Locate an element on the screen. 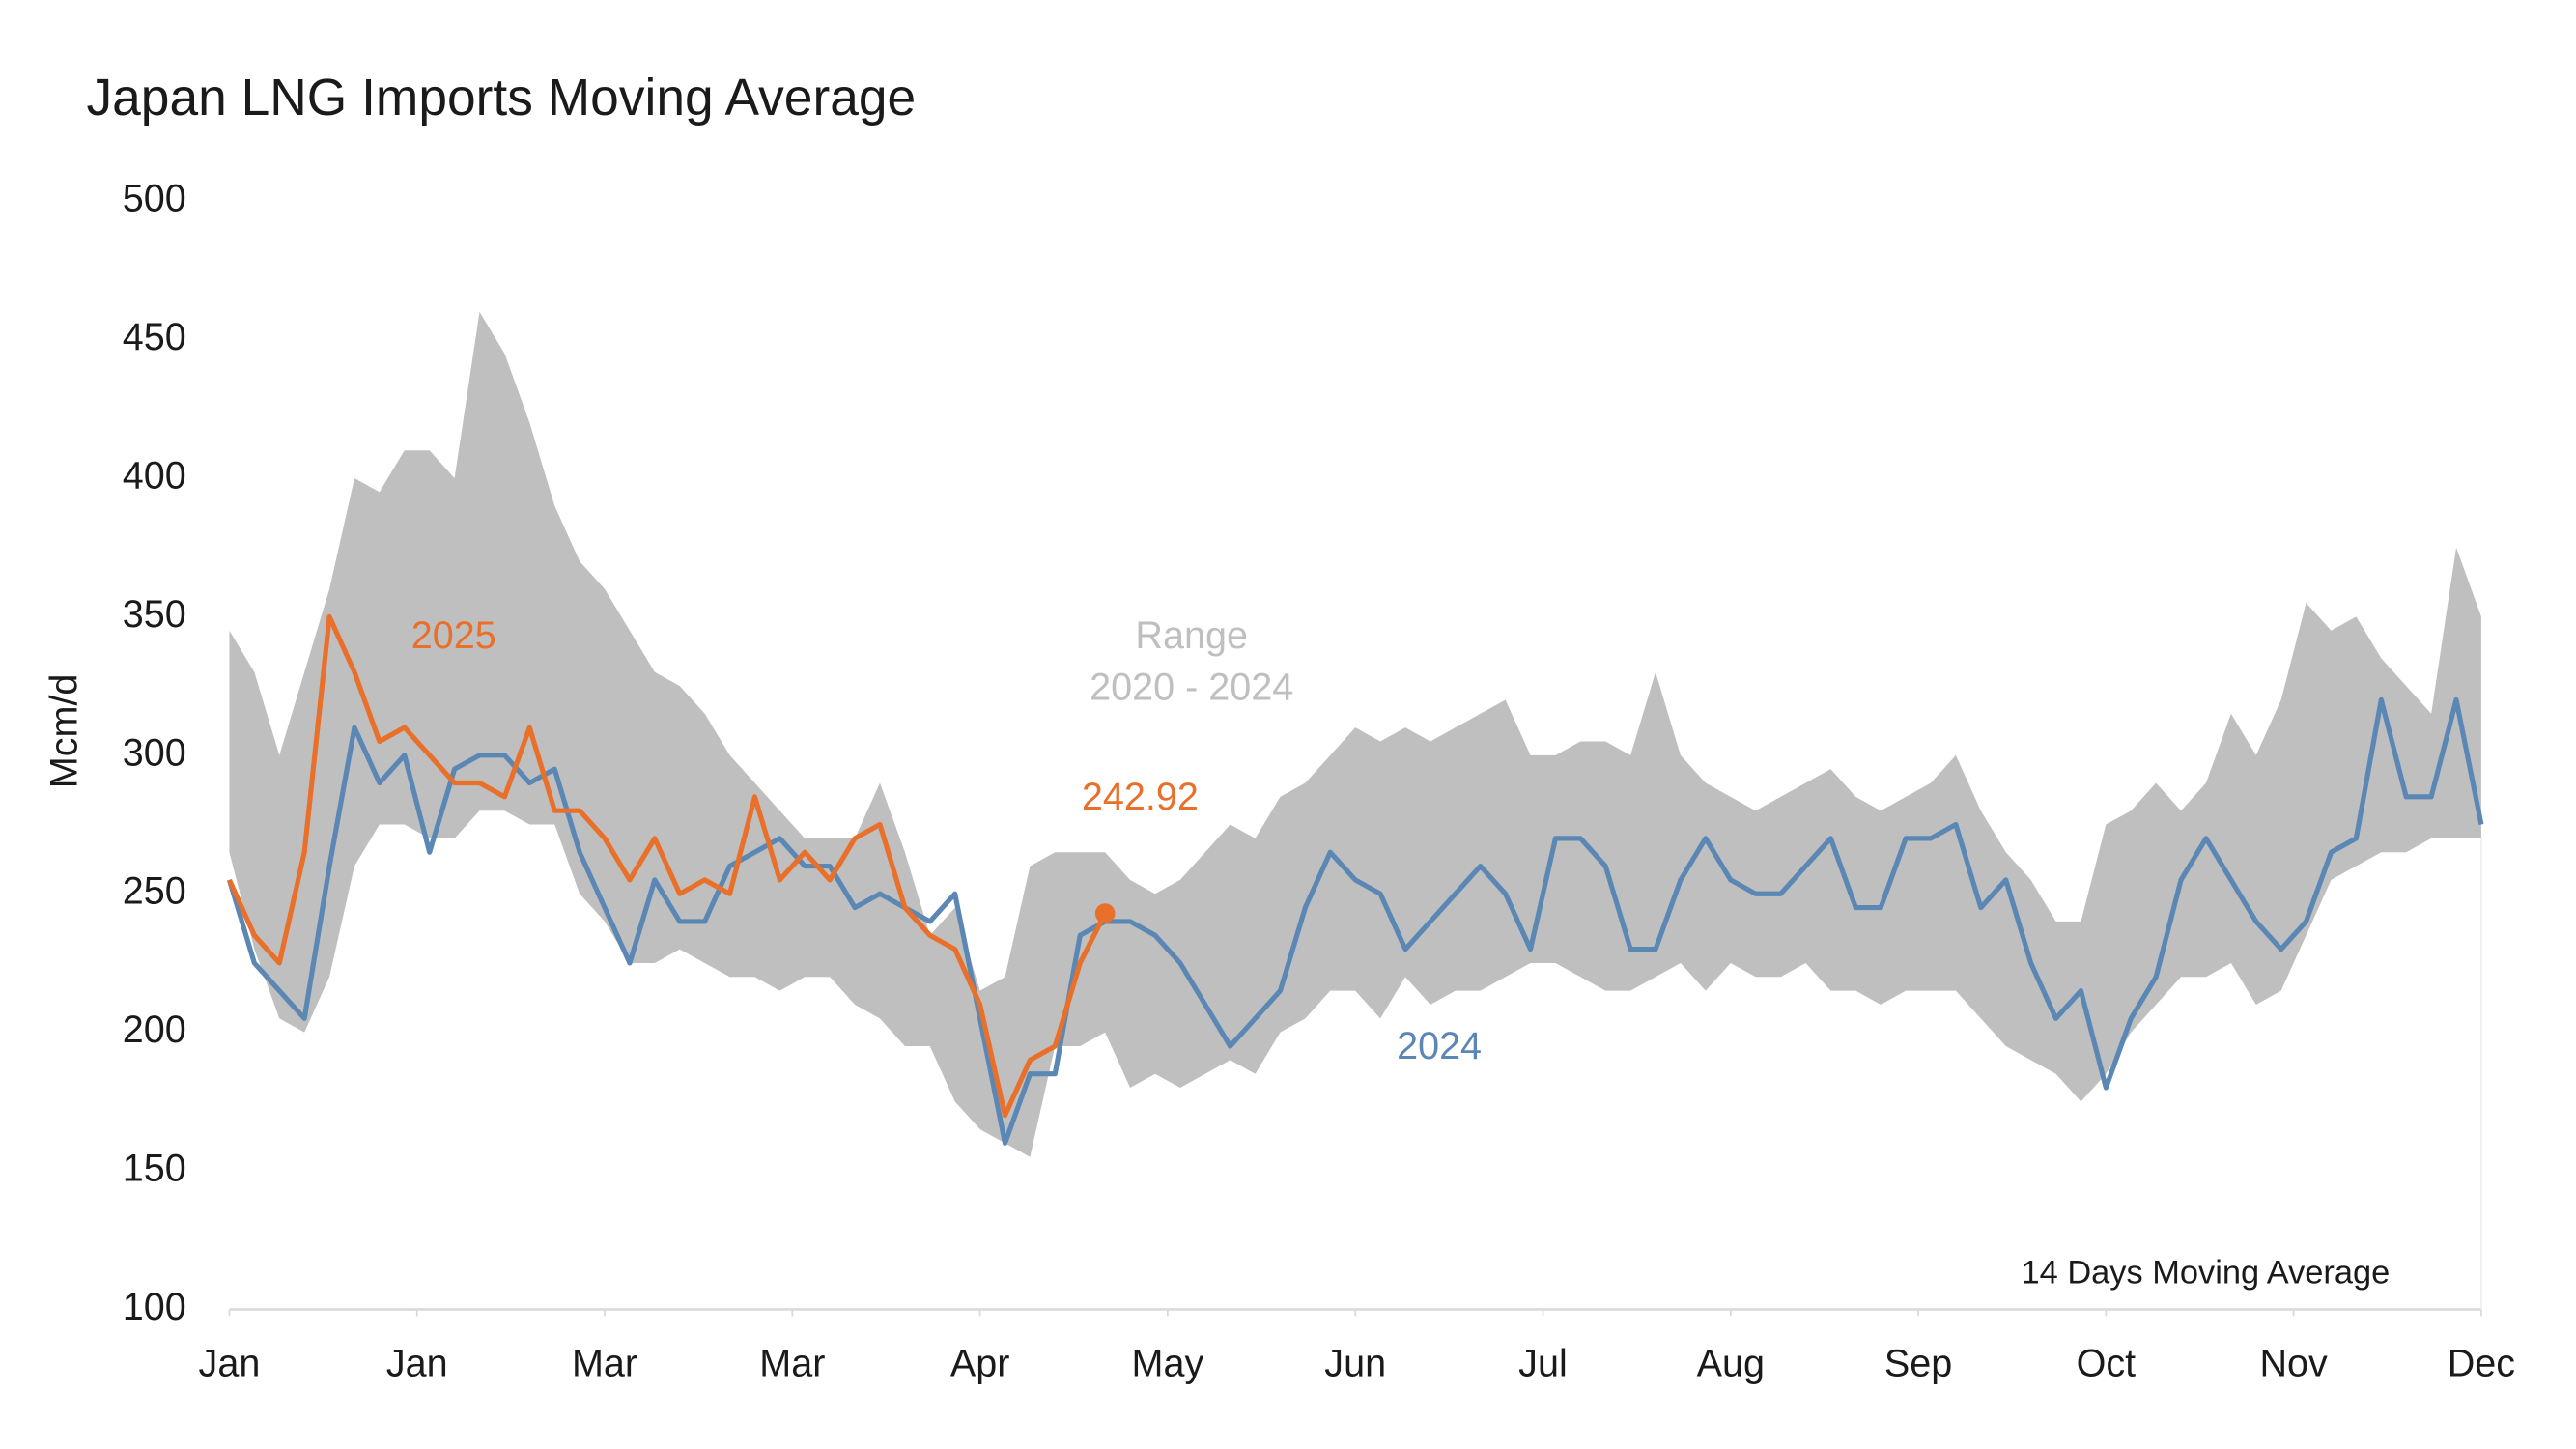 The width and height of the screenshot is (2576, 1449). y-tick-label: 400 is located at coordinates (154, 475).